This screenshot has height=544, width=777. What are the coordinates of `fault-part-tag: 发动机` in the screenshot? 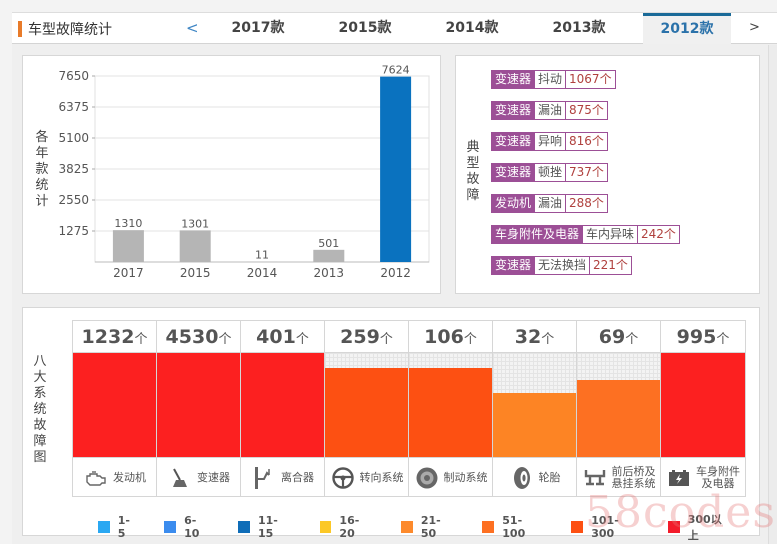 It's located at (513, 203).